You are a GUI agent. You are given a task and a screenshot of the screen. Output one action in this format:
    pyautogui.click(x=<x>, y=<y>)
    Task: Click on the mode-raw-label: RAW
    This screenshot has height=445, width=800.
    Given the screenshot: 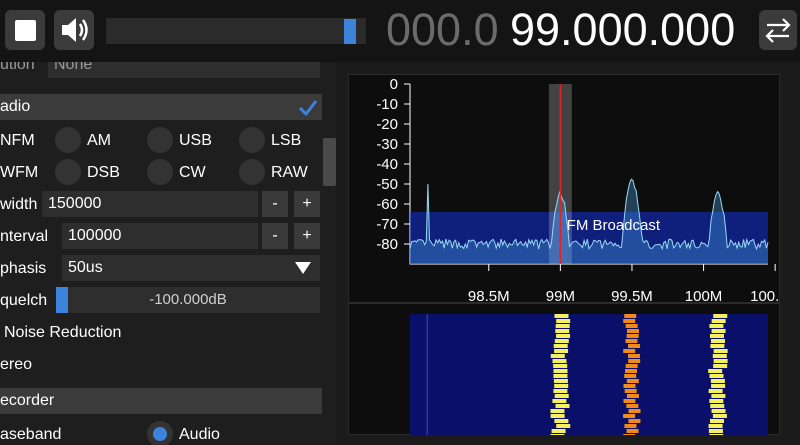 What is the action you would take?
    pyautogui.click(x=289, y=172)
    